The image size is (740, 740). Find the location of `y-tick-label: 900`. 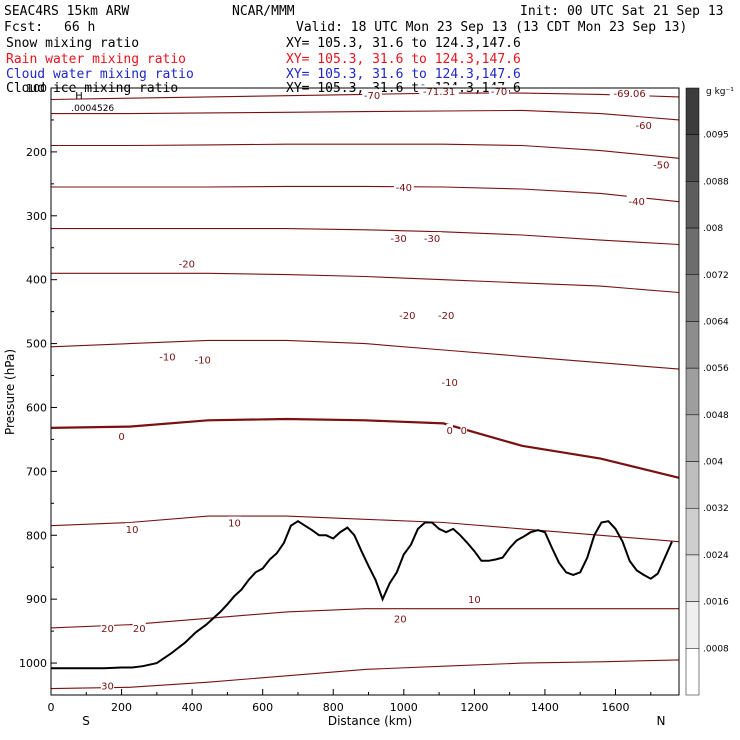

y-tick-label: 900 is located at coordinates (36, 599).